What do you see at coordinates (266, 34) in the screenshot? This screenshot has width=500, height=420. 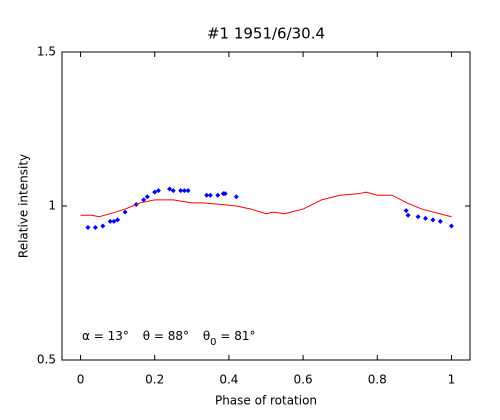 I see `chart-title: #1 1951/6/30.4` at bounding box center [266, 34].